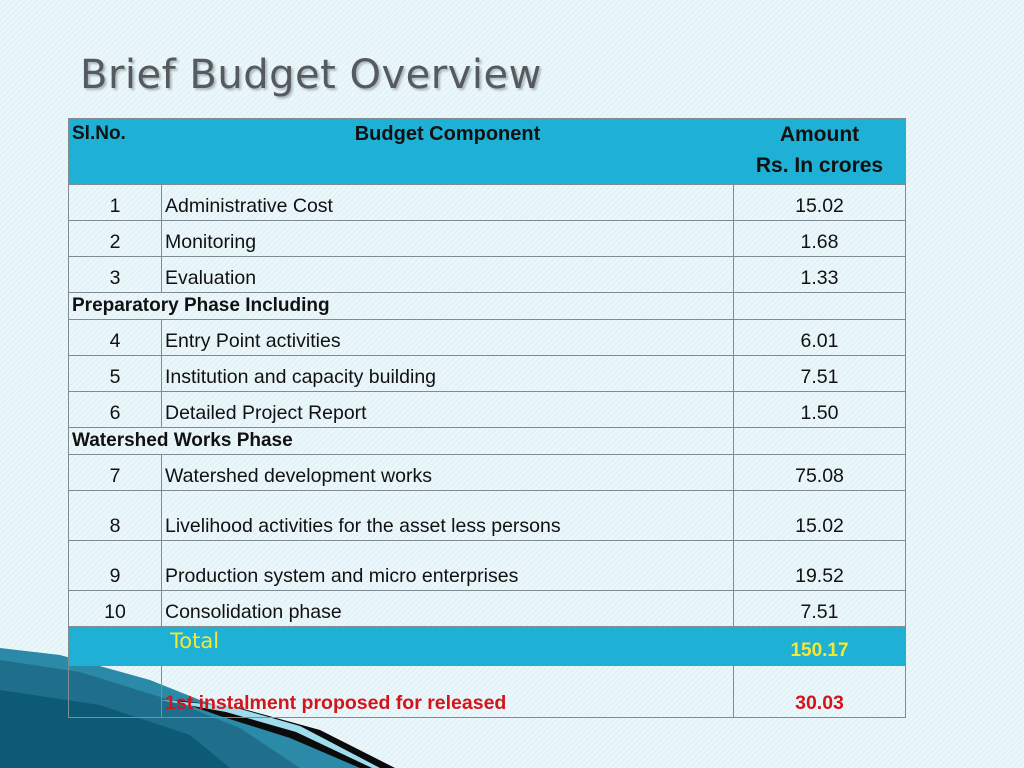  Describe the element at coordinates (447, 238) in the screenshot. I see `cell-component: Monitoring` at that location.